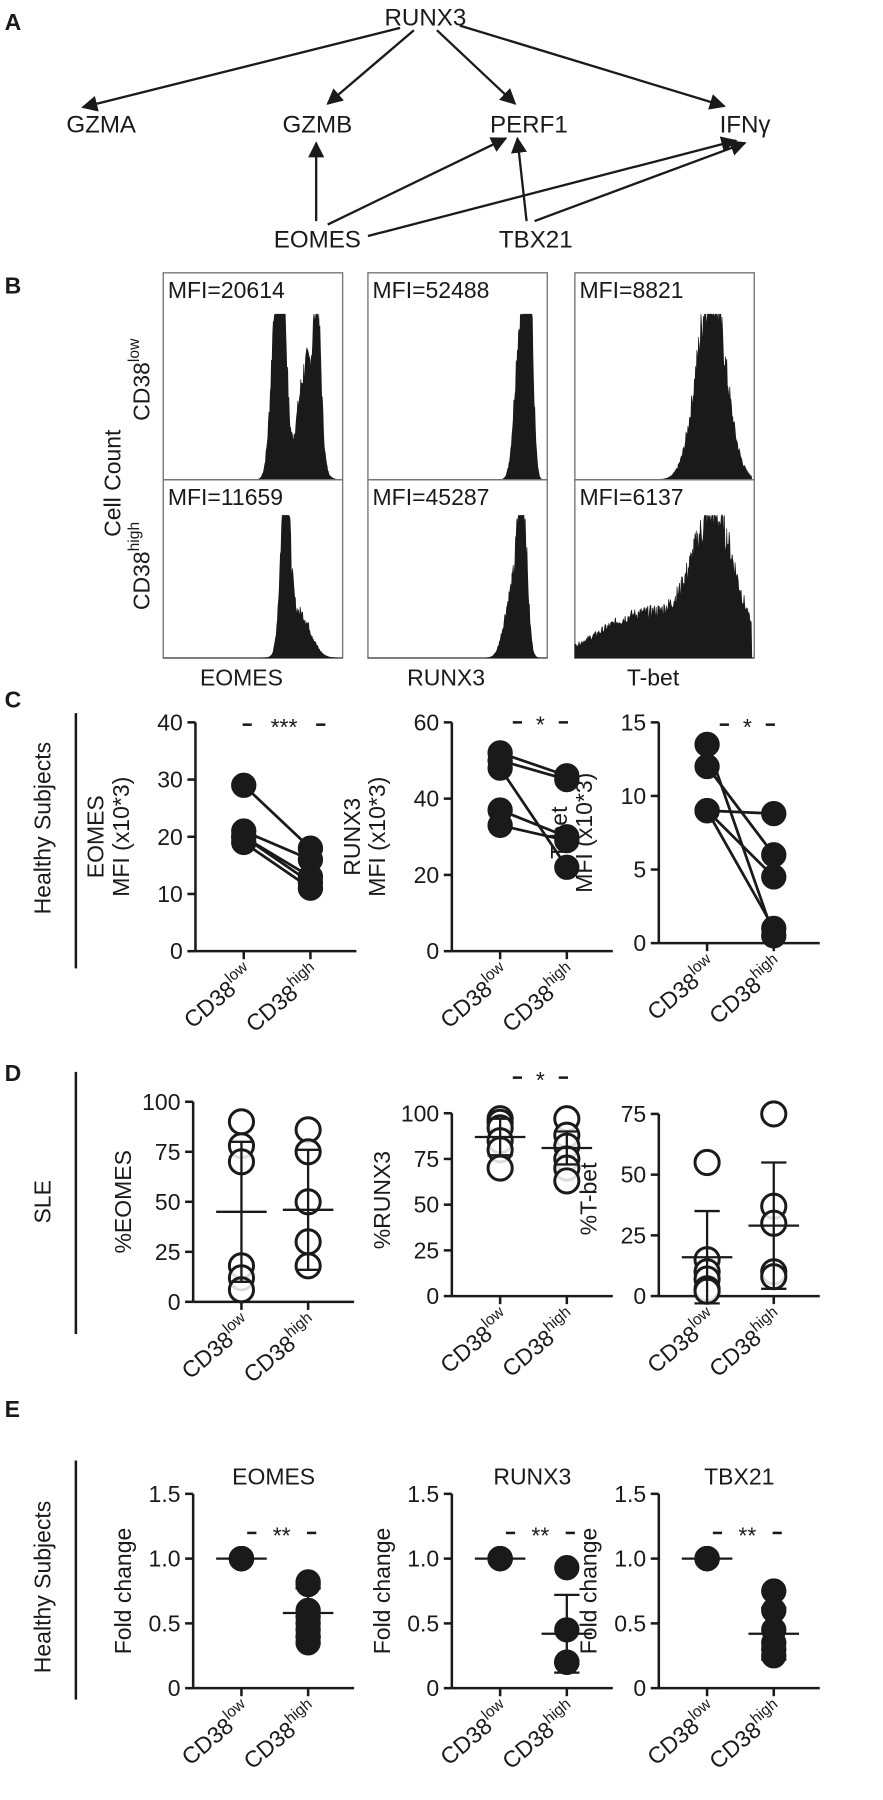  Describe the element at coordinates (317, 240) in the screenshot. I see `diagram-node: EOMES` at that location.